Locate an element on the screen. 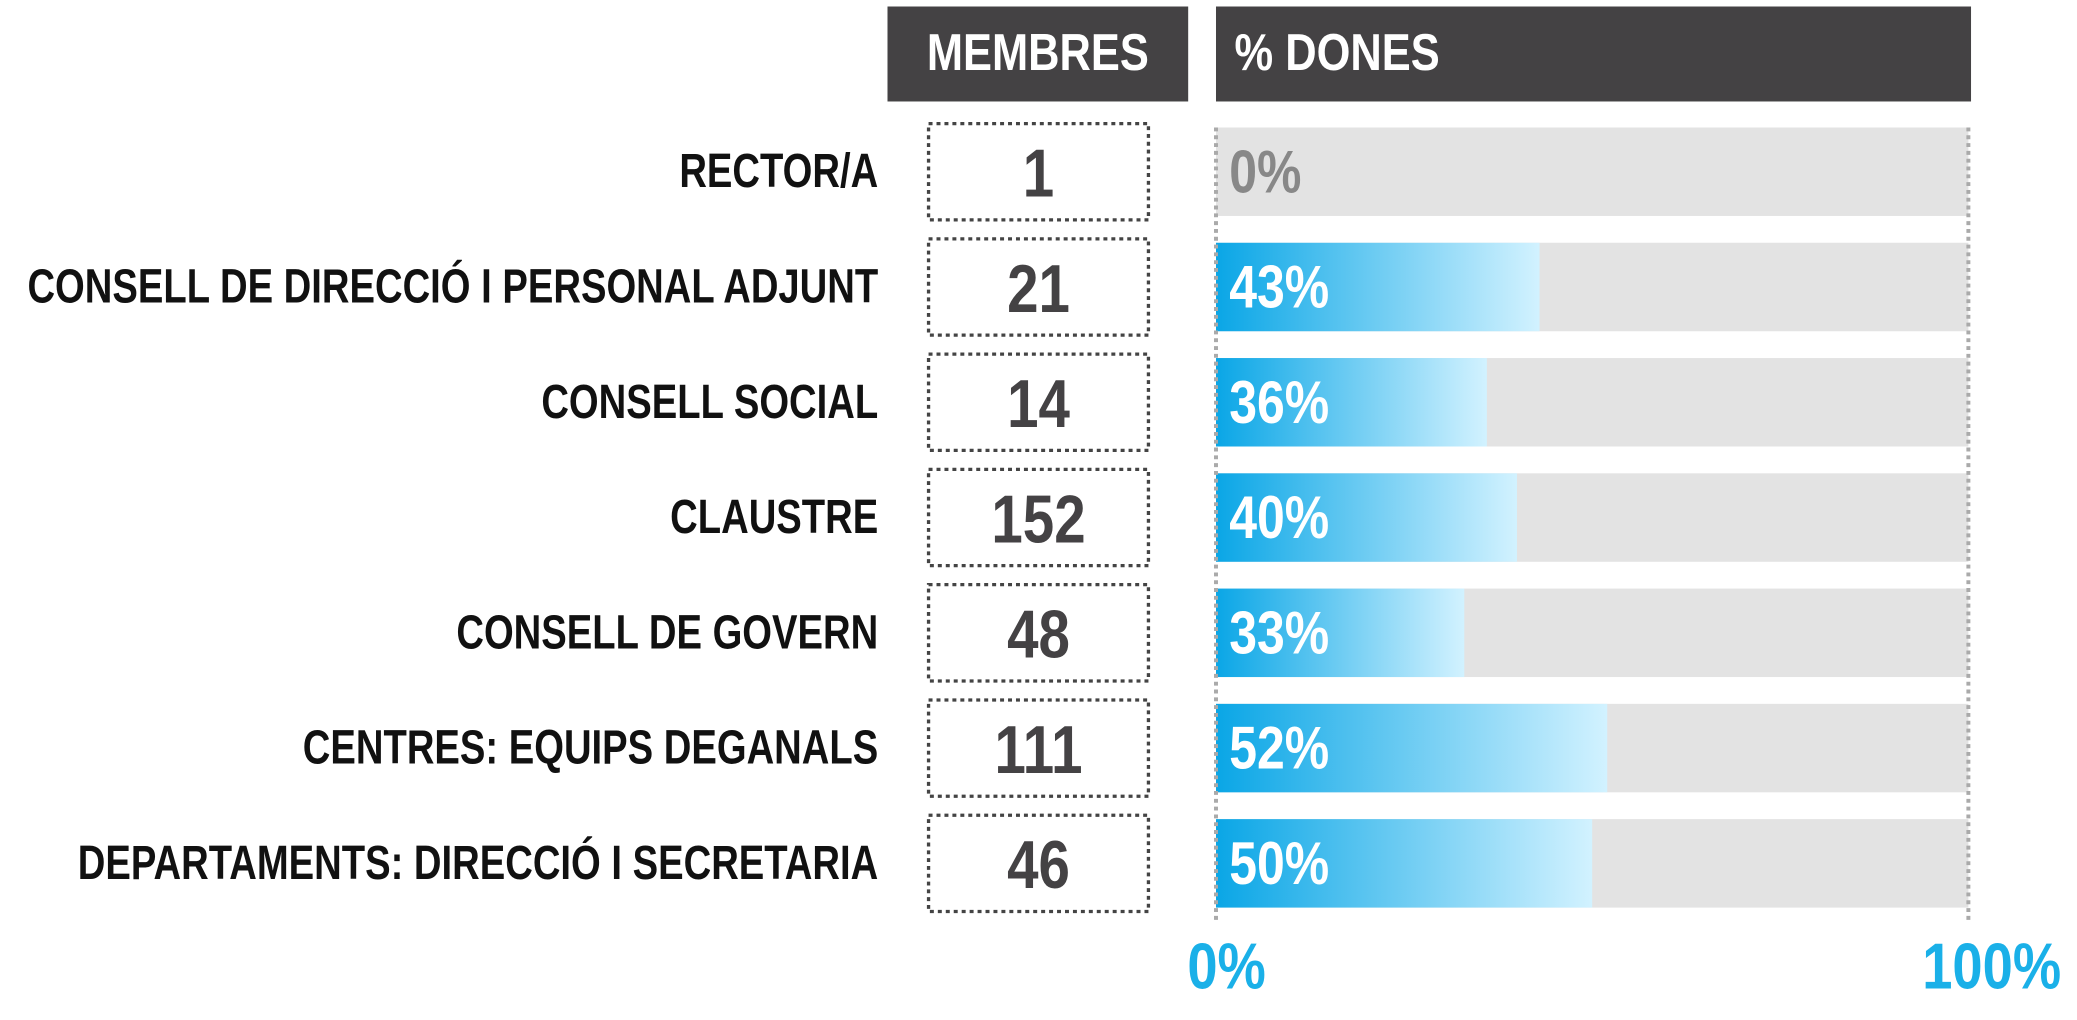  members-header-box is located at coordinates (1038, 54).